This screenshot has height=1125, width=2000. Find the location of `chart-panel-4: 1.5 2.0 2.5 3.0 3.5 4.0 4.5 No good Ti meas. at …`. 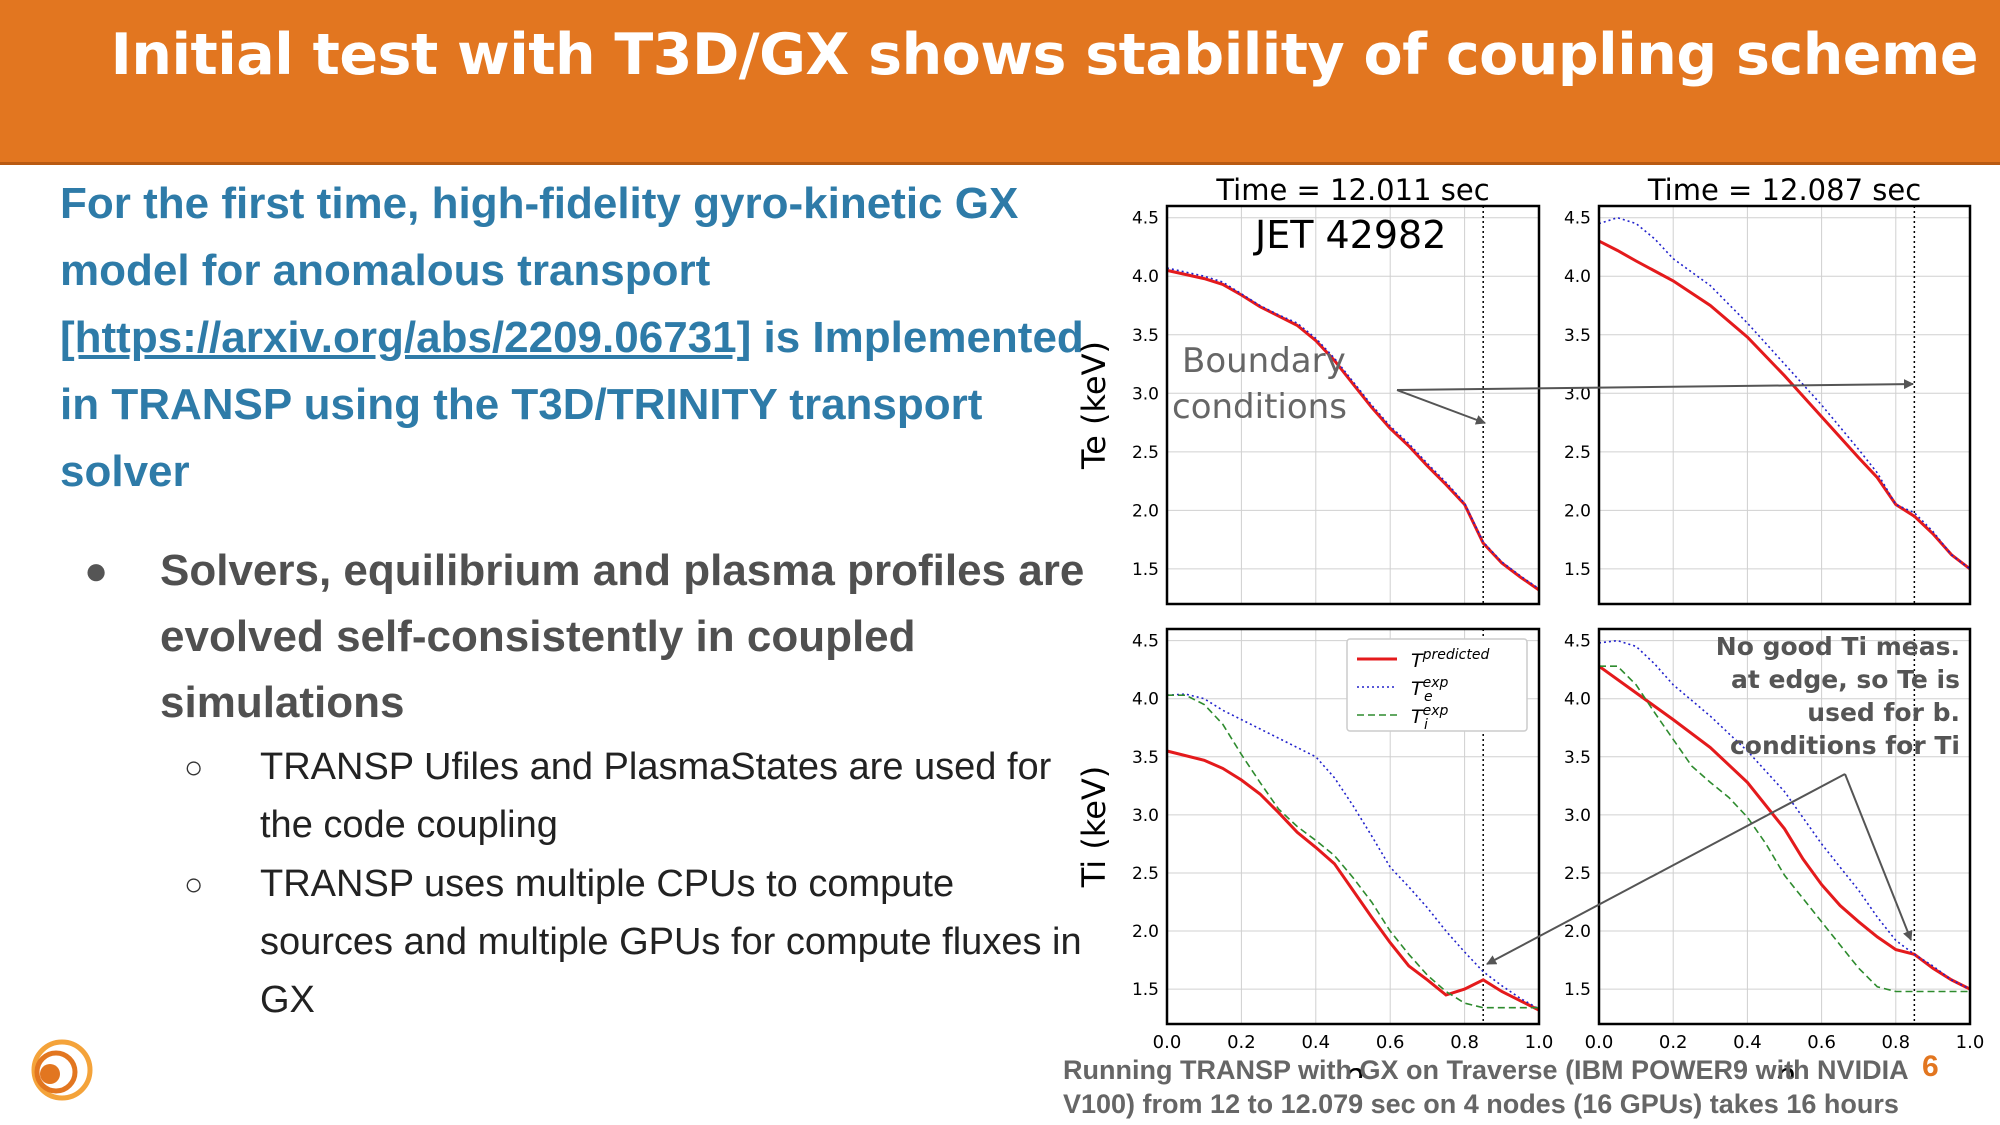

chart-panel-4: 1.5 2.0 2.5 3.0 3.5 4.0 4.5 No good Ti meas. at … is located at coordinates (1774, 860).